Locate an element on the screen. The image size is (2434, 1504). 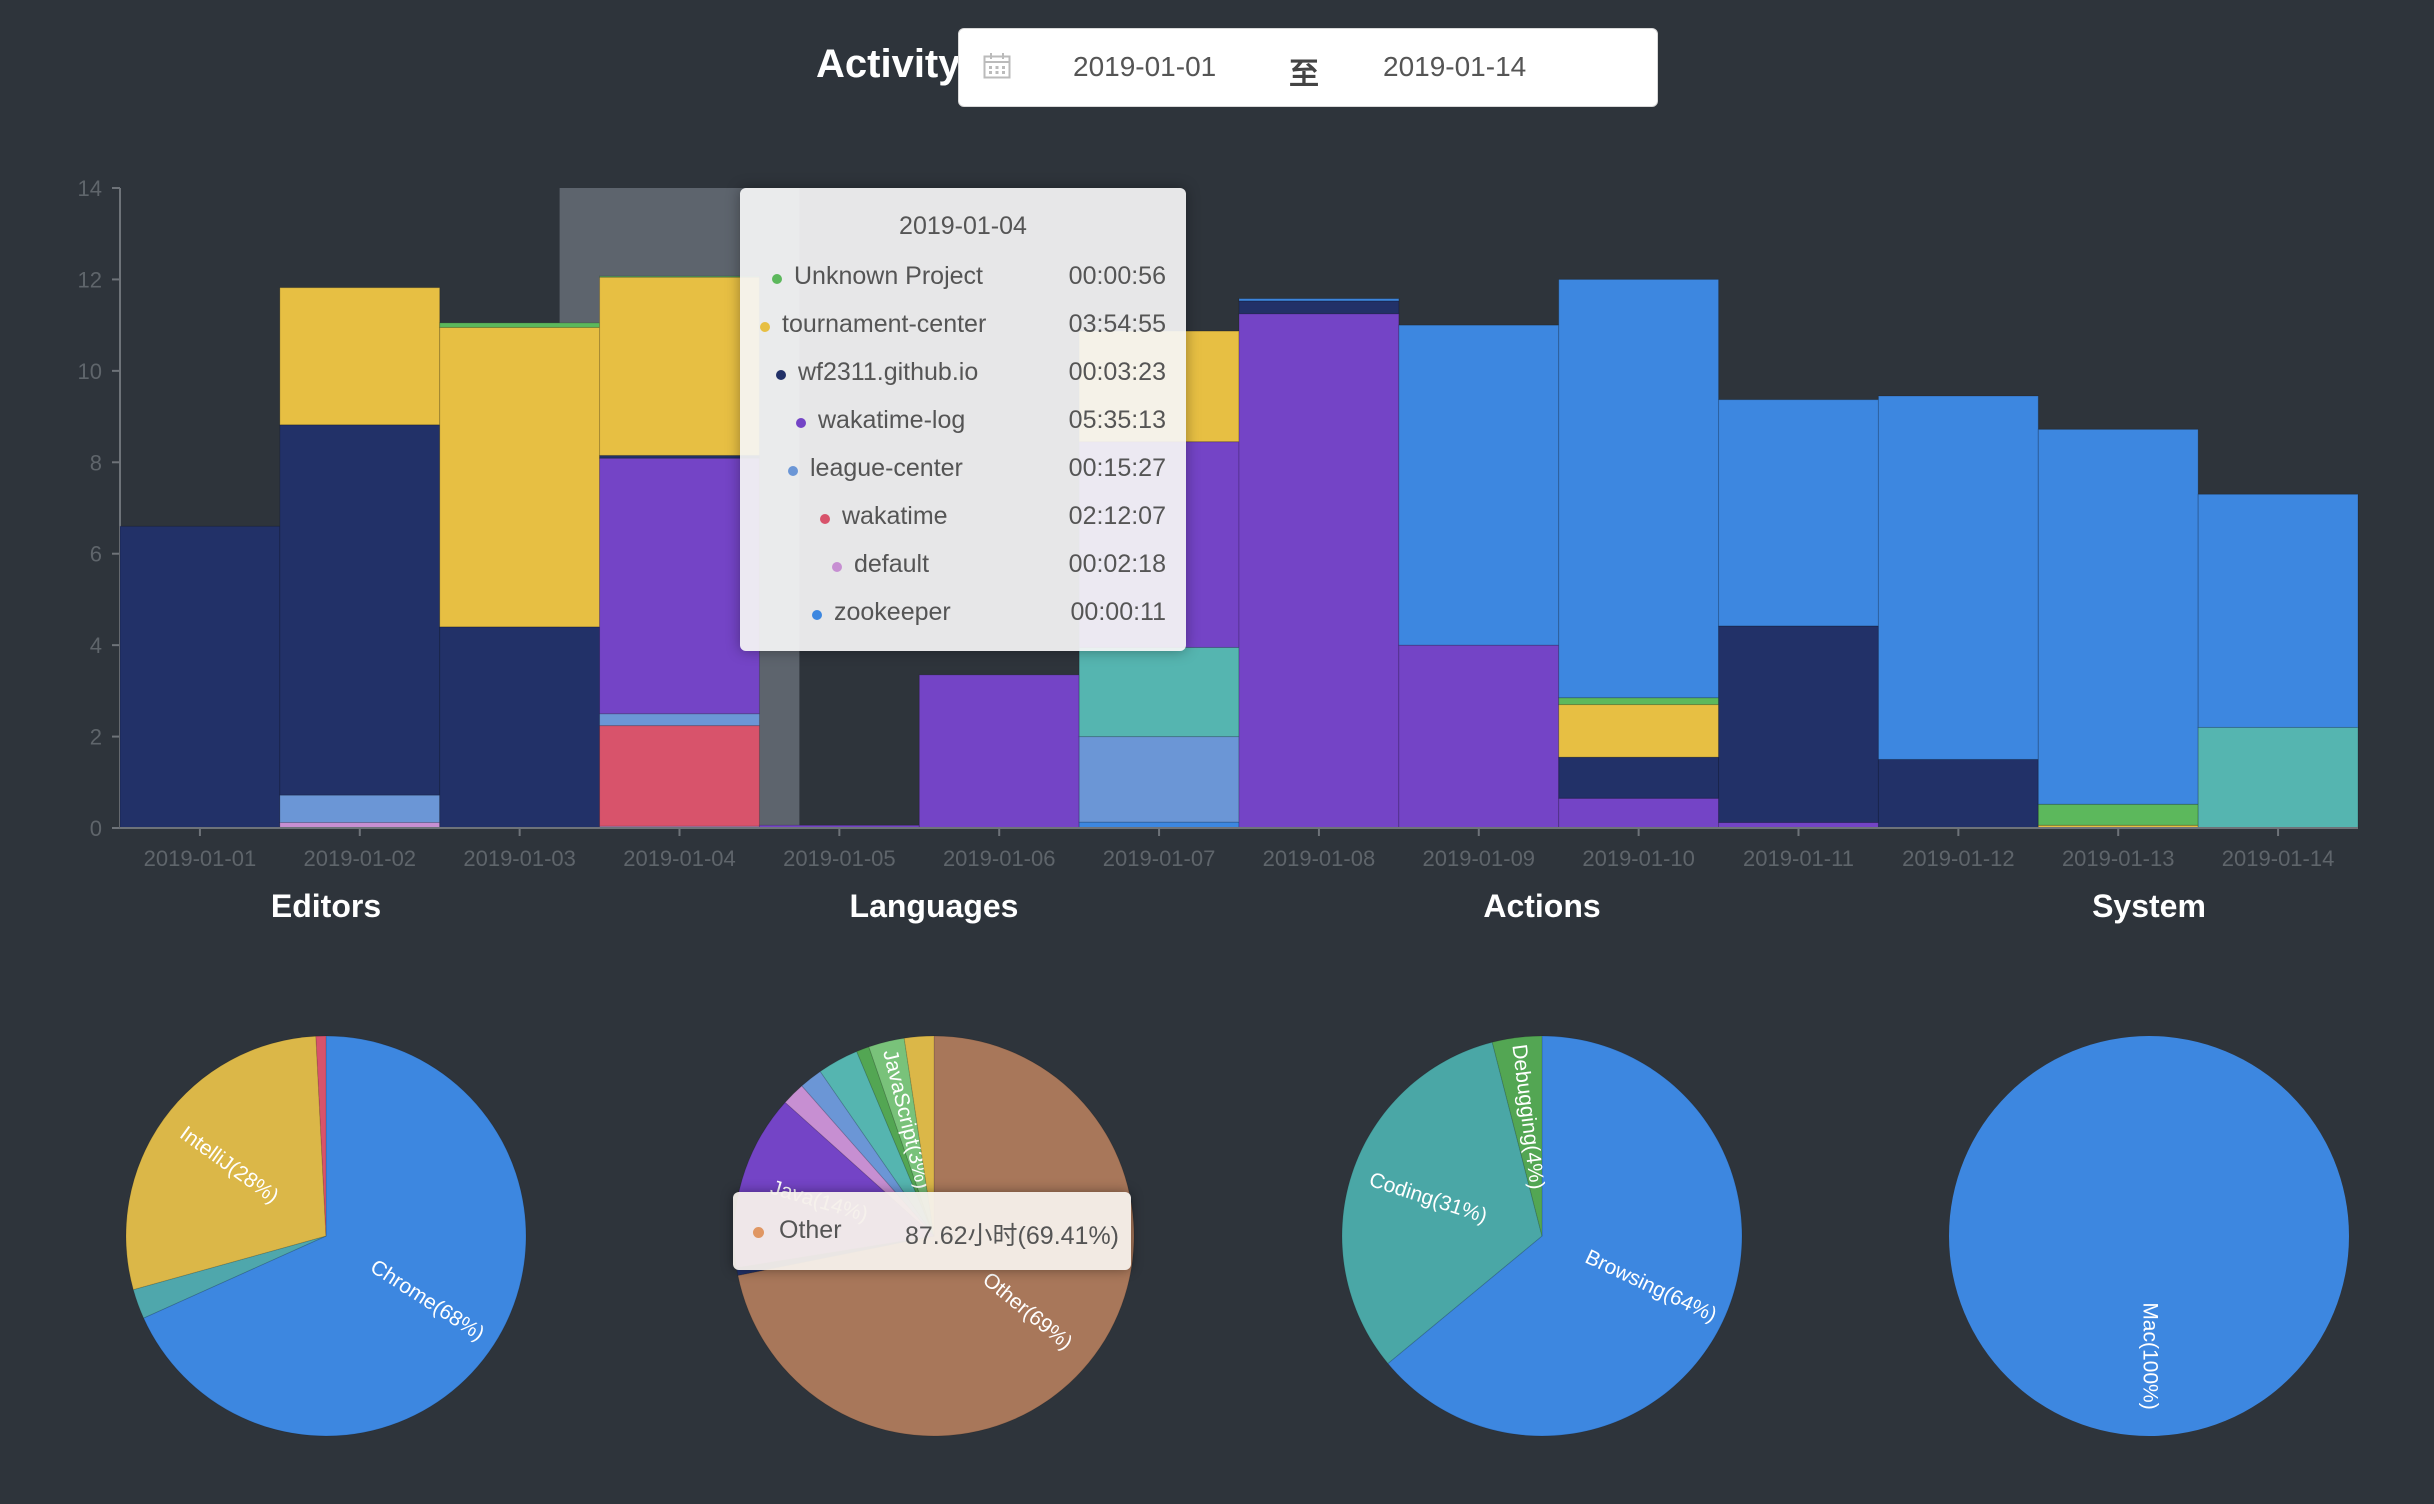
pie-tooltip-name: Other is located at coordinates (810, 1230).